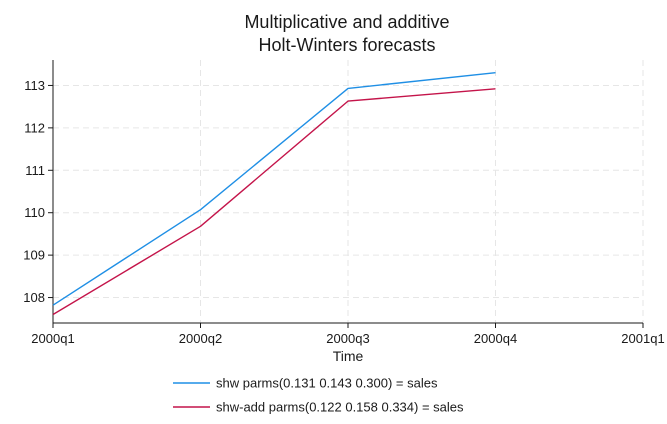 This screenshot has width=667, height=424. What do you see at coordinates (34, 212) in the screenshot?
I see `y-tick-label: 110` at bounding box center [34, 212].